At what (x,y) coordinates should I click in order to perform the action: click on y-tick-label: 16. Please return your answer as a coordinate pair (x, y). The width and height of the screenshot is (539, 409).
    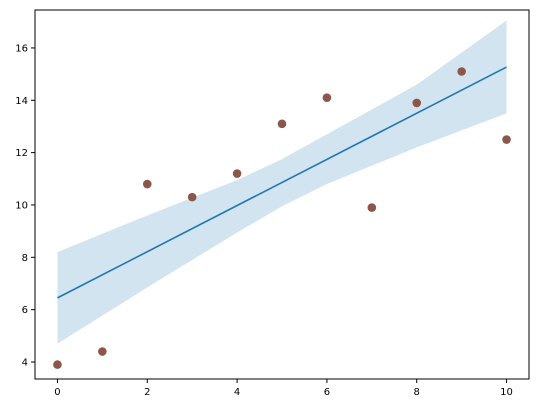
    Looking at the image, I should click on (21, 48).